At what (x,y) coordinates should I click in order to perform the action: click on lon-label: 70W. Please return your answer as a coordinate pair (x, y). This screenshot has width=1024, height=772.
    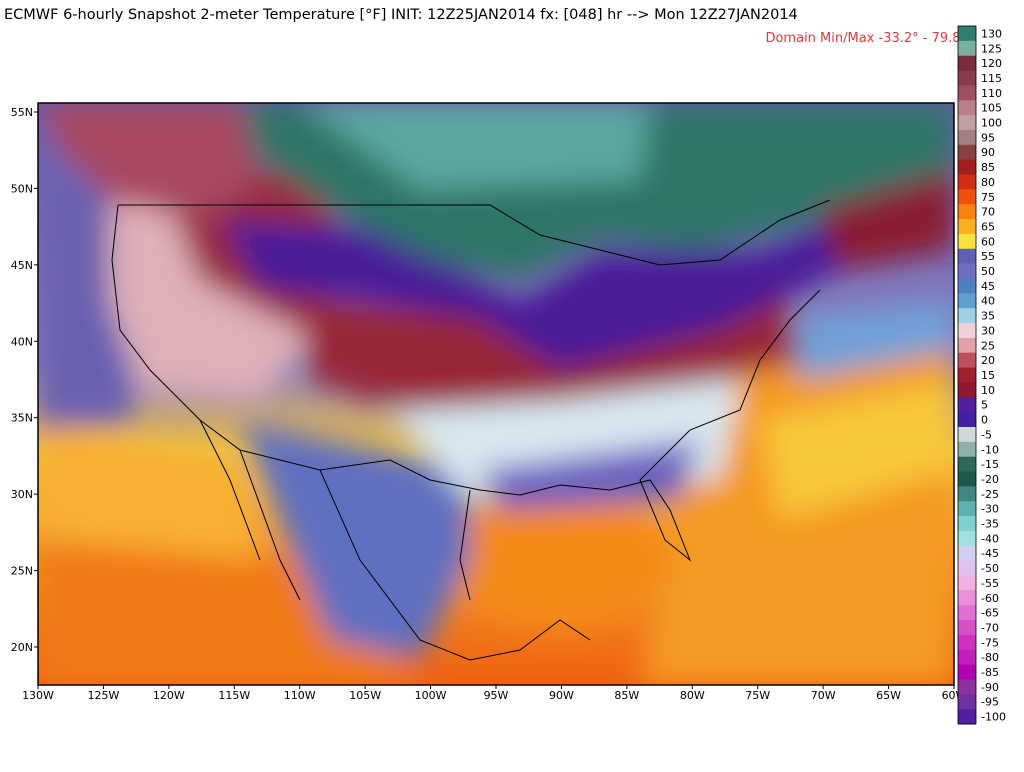
    Looking at the image, I should click on (823, 695).